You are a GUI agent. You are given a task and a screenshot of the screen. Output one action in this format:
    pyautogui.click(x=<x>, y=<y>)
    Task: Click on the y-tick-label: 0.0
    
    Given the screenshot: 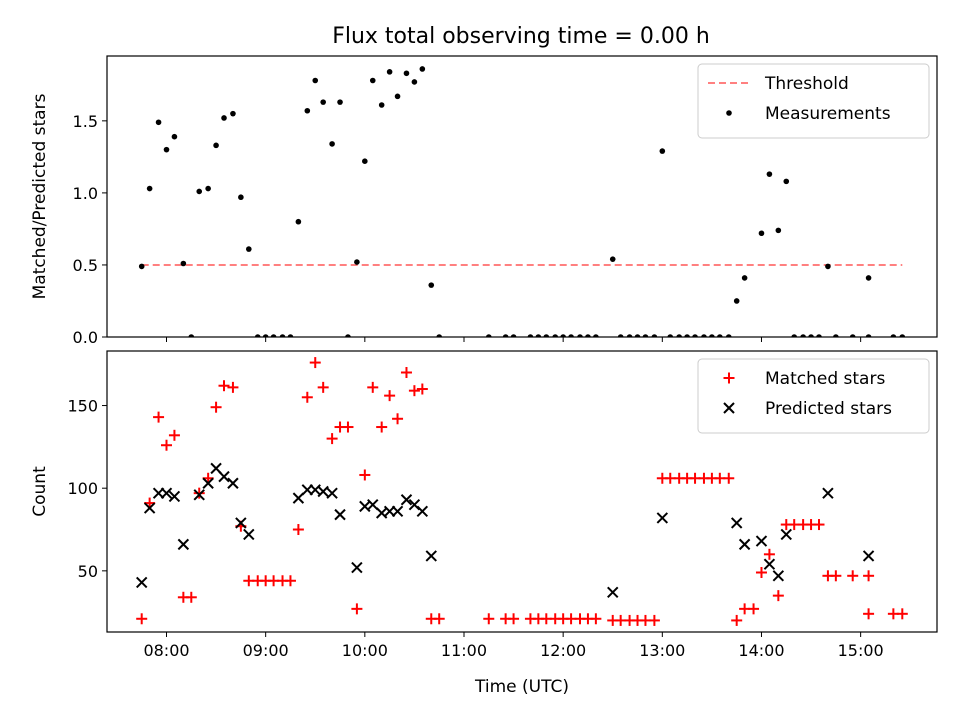 What is the action you would take?
    pyautogui.click(x=85, y=337)
    